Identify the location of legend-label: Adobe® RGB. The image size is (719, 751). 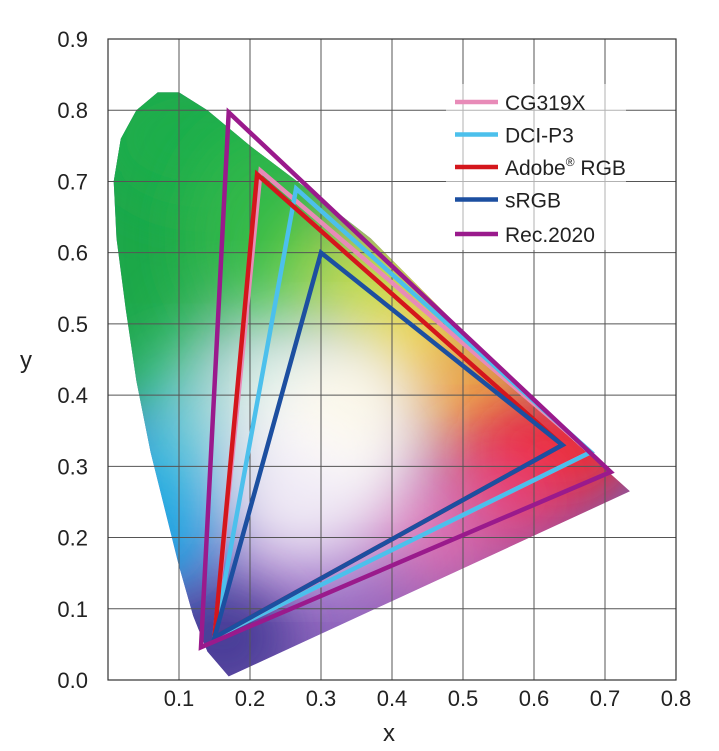
(565, 167).